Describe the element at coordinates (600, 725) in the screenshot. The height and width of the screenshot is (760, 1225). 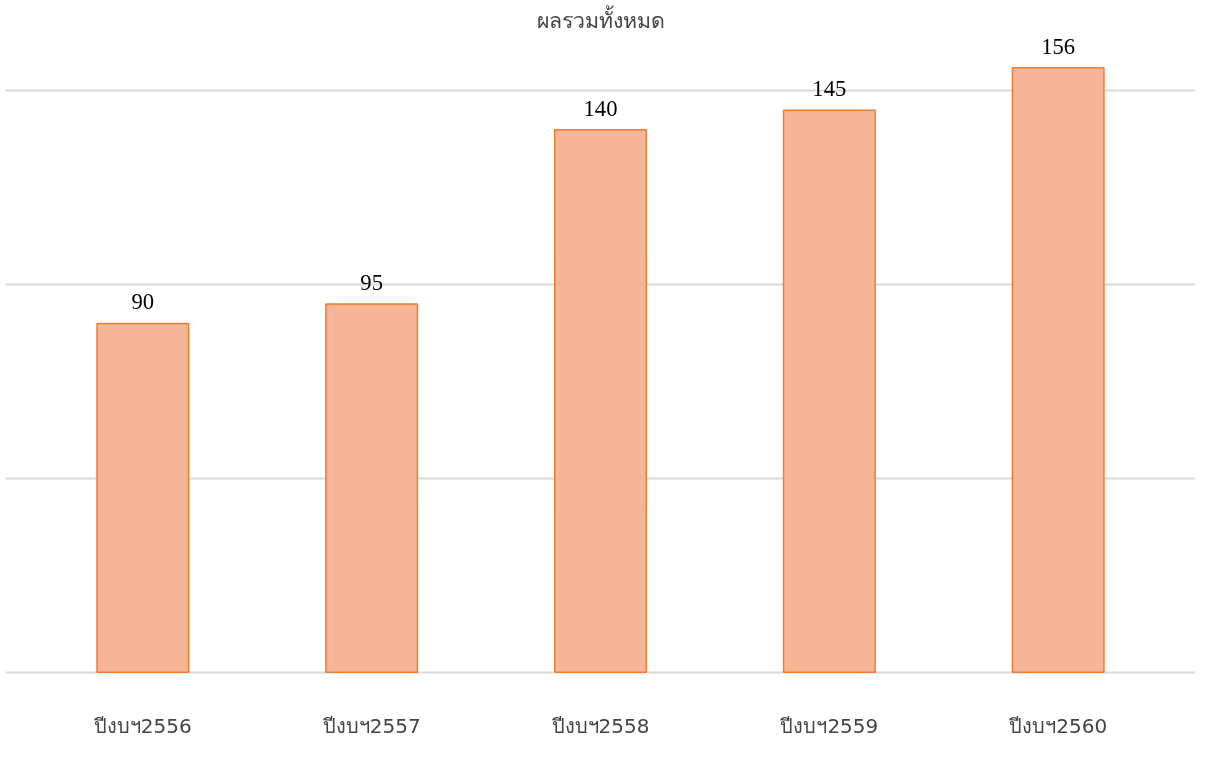
I see `x-tick-label: ปีงบฯ2558` at that location.